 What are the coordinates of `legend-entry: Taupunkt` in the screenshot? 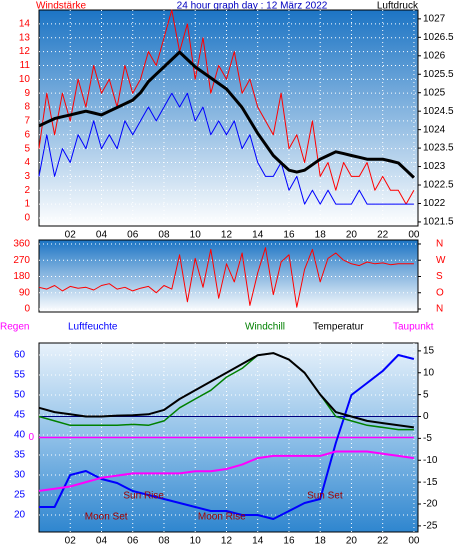 It's located at (413, 327).